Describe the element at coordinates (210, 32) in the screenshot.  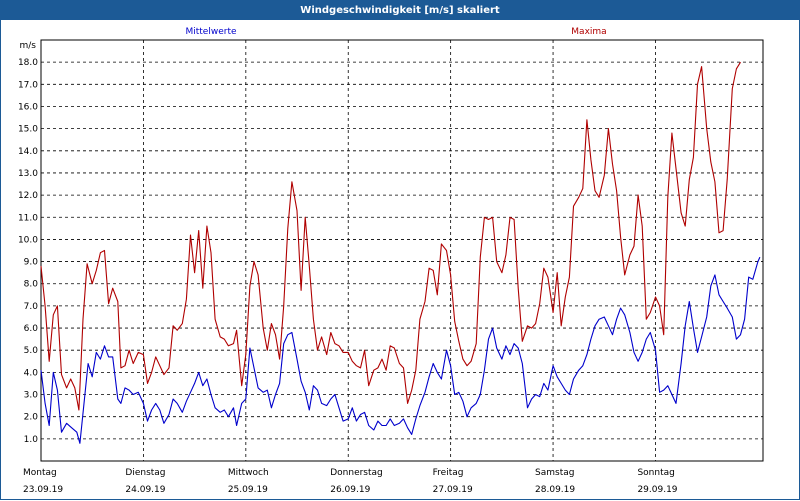
I see `legend-label-mittelwerte: Mittelwerte` at that location.